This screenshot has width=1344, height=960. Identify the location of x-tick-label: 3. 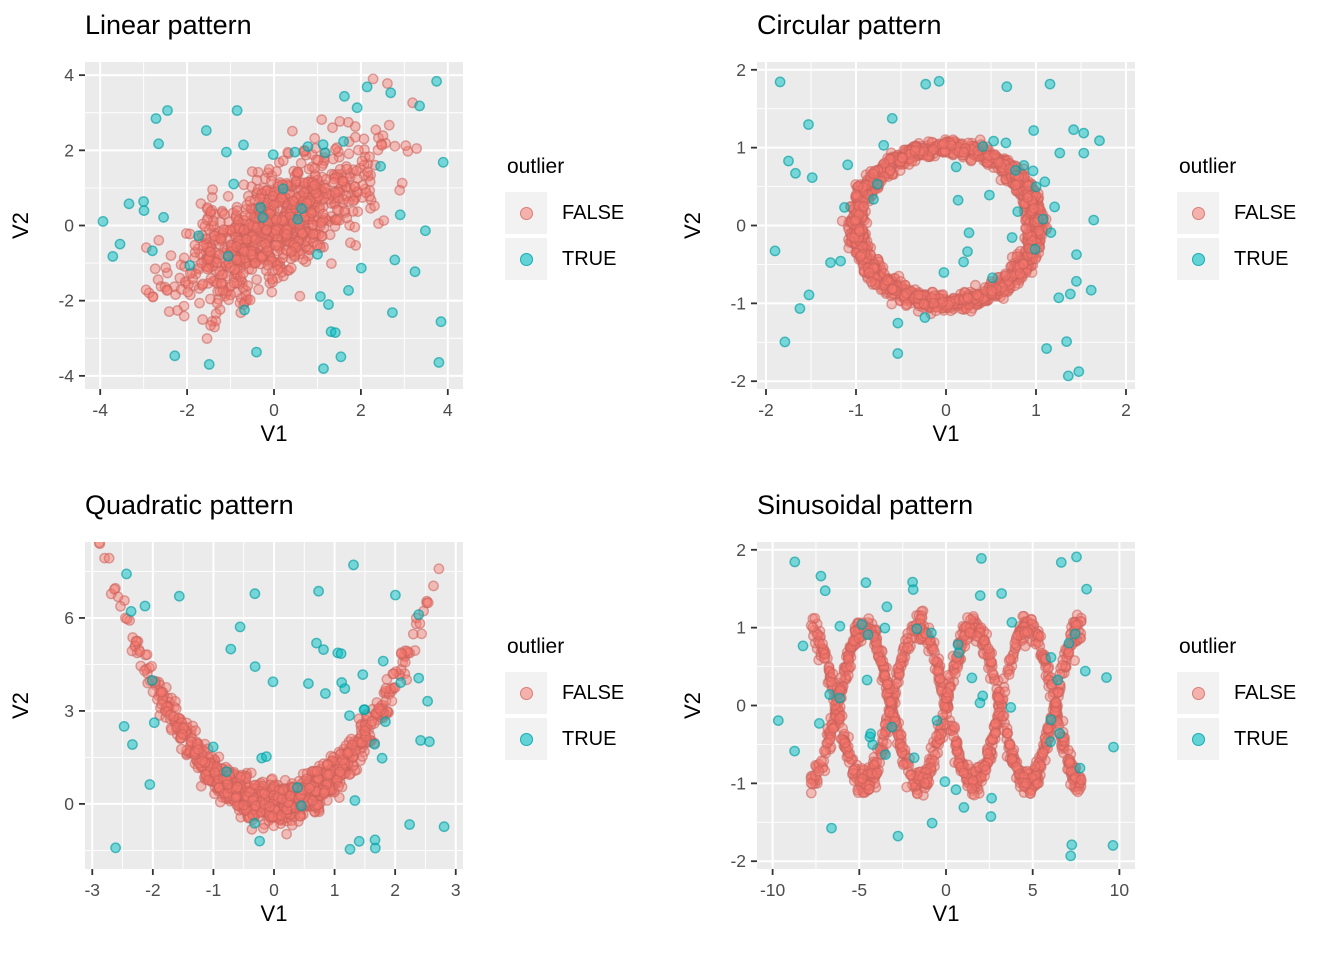
(456, 890).